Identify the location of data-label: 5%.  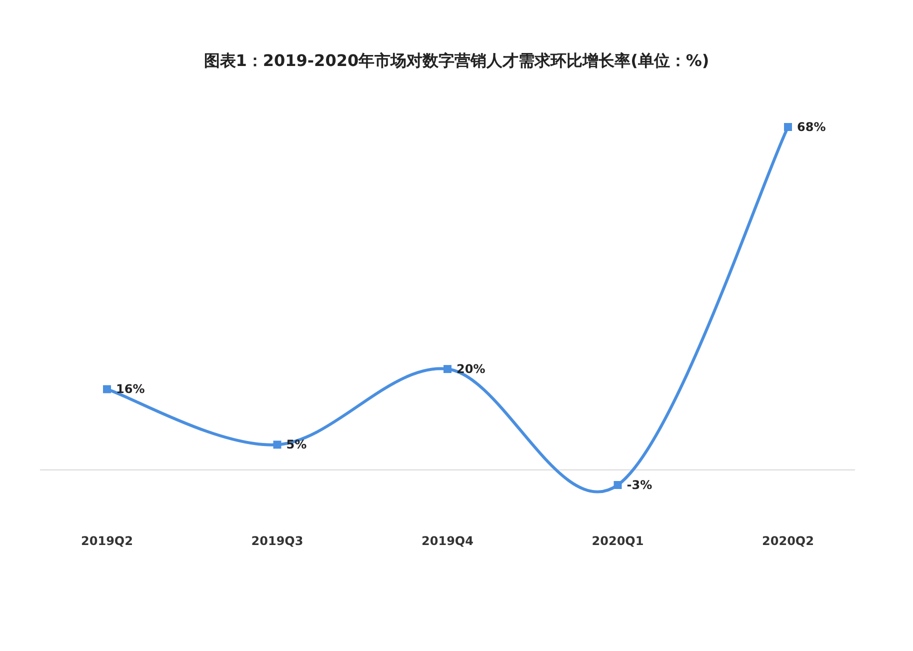
(296, 445).